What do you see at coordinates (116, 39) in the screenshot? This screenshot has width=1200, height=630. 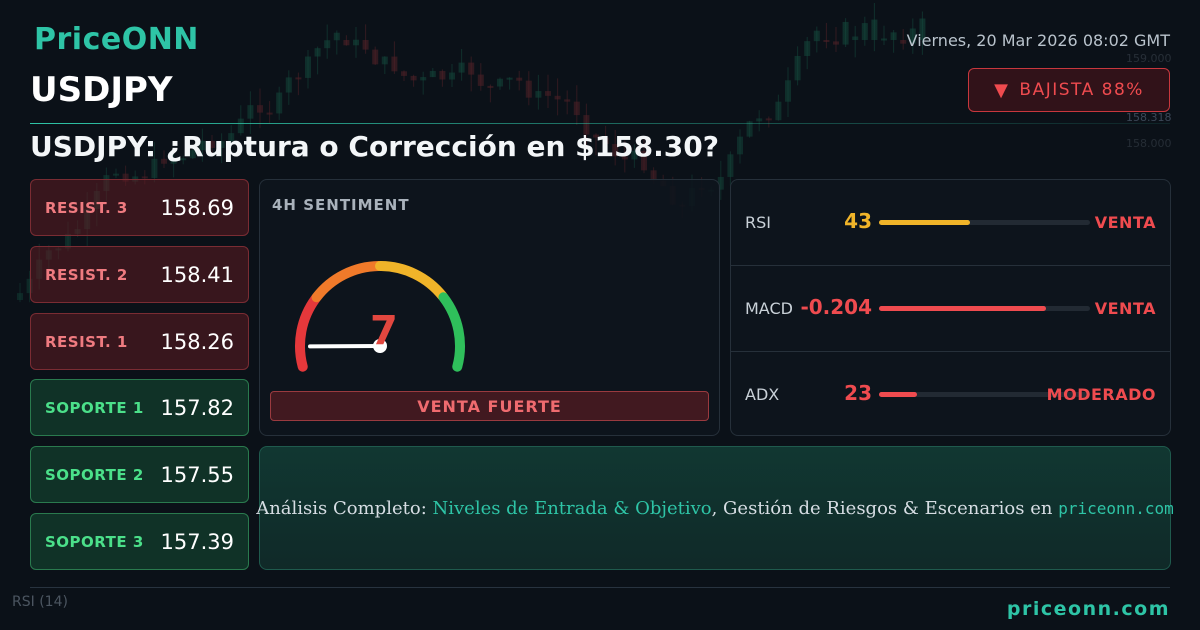 I see `brand-logo: PriceONN` at bounding box center [116, 39].